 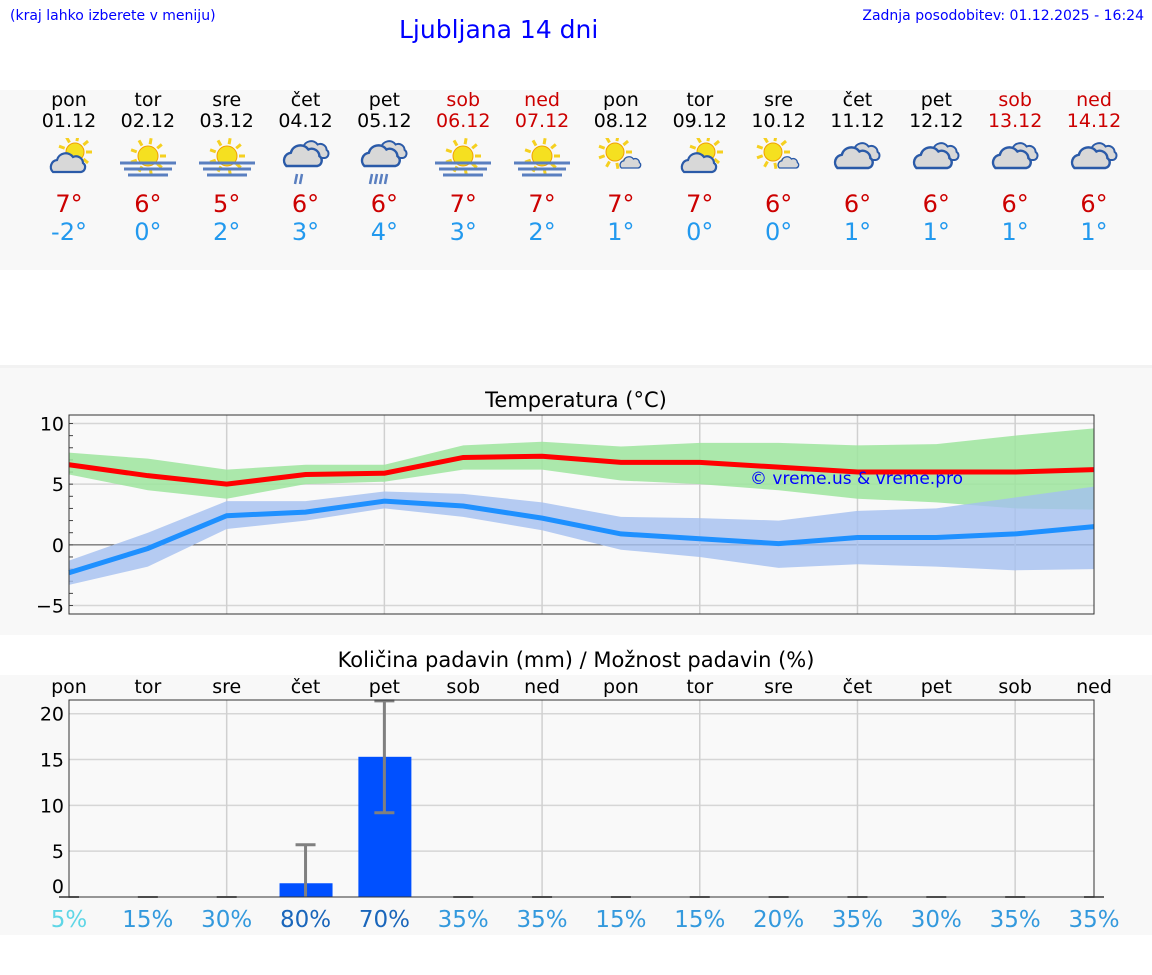 What do you see at coordinates (1003, 16) in the screenshot?
I see `last-updated: Zadnja posodobitev: 01.12.2025 - 16:24` at bounding box center [1003, 16].